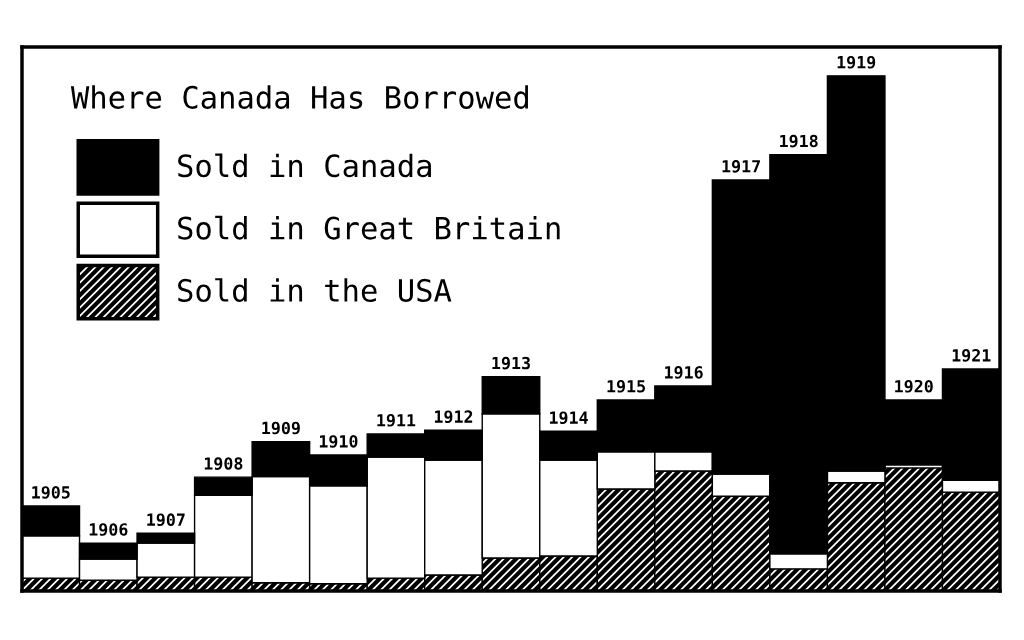 The width and height of the screenshot is (1024, 640). I want to click on x-tick-label: 1907, so click(166, 520).